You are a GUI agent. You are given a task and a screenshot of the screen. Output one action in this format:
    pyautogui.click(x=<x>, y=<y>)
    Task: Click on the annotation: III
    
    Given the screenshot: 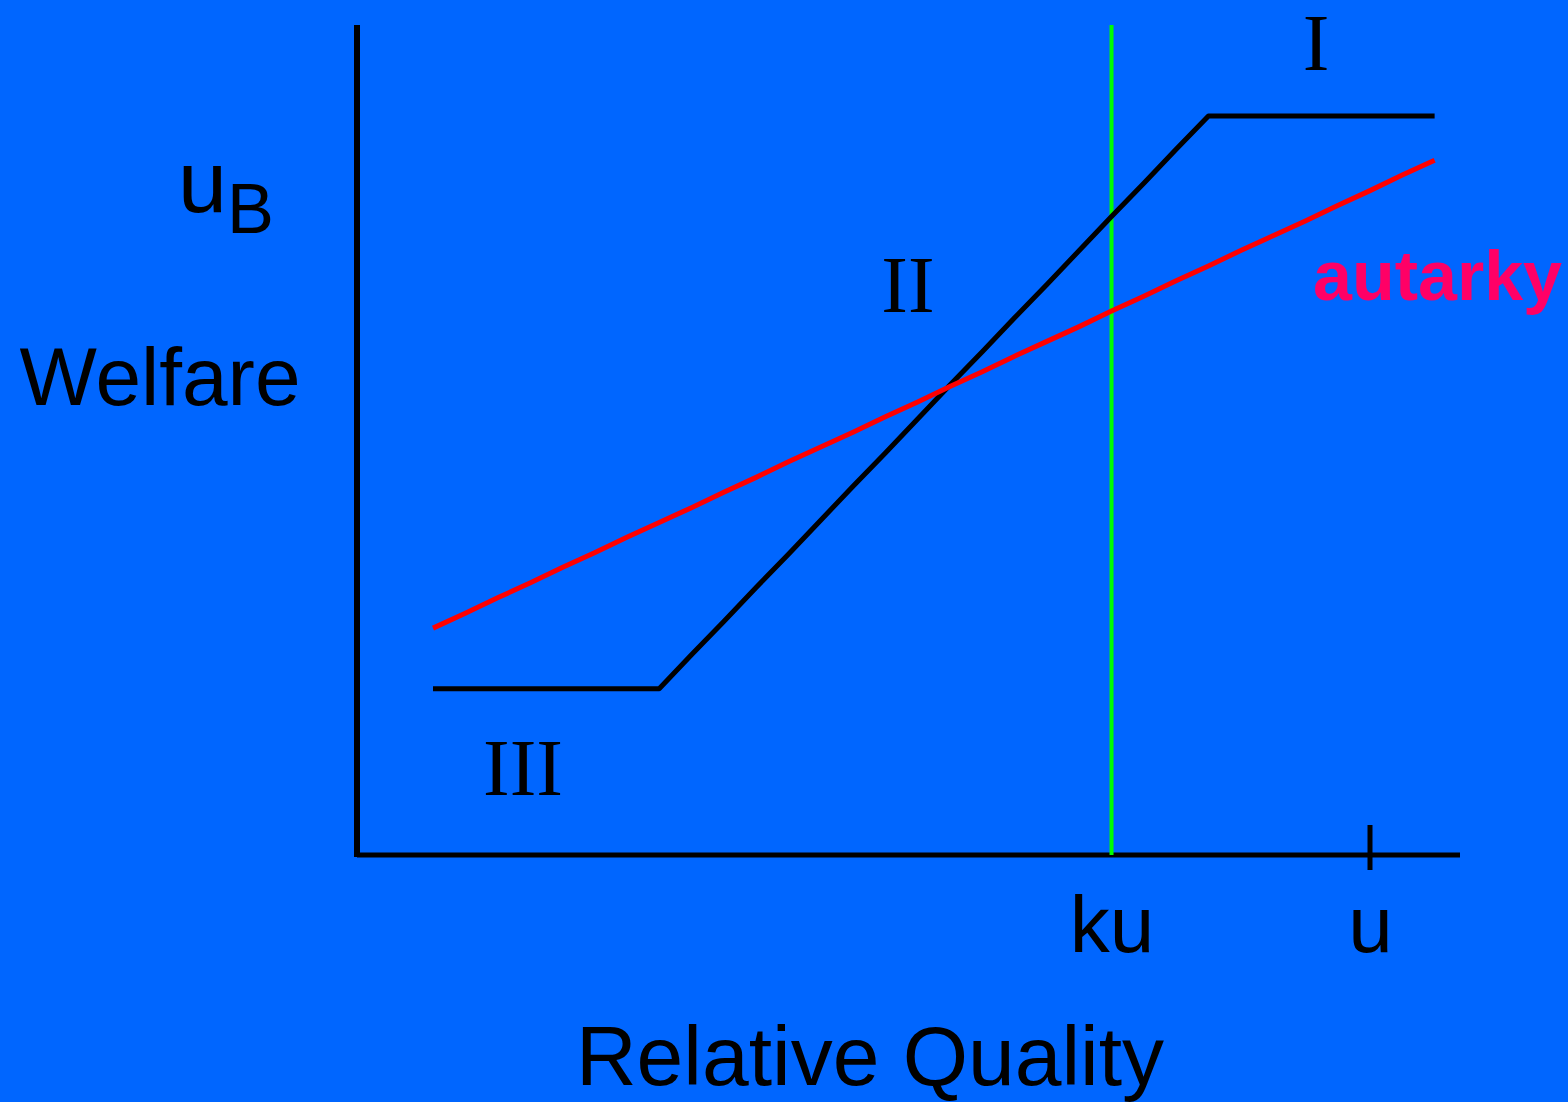 What is the action you would take?
    pyautogui.click(x=523, y=768)
    